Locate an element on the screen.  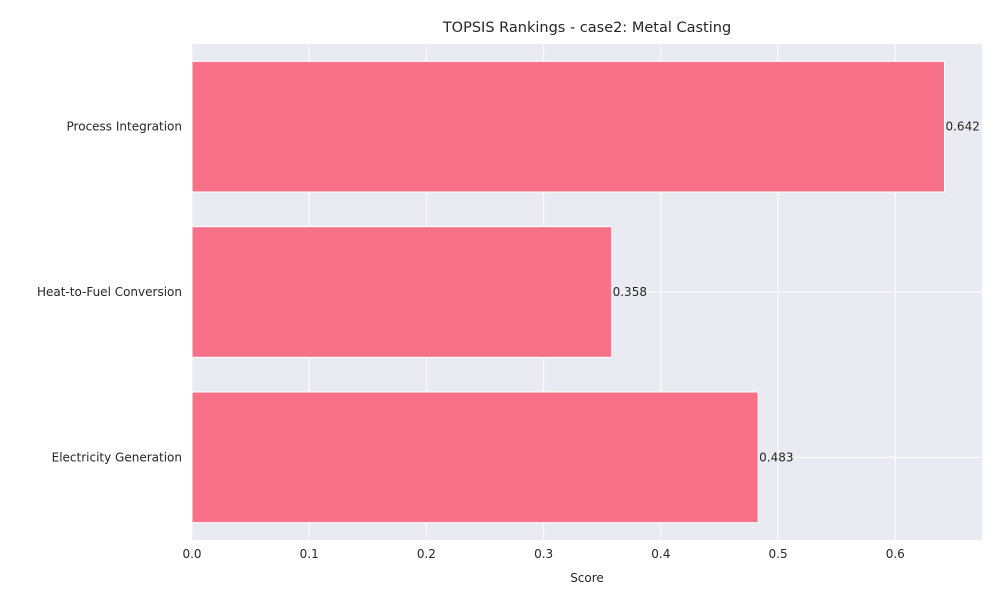
bar-value-label: 0.483 is located at coordinates (776, 457).